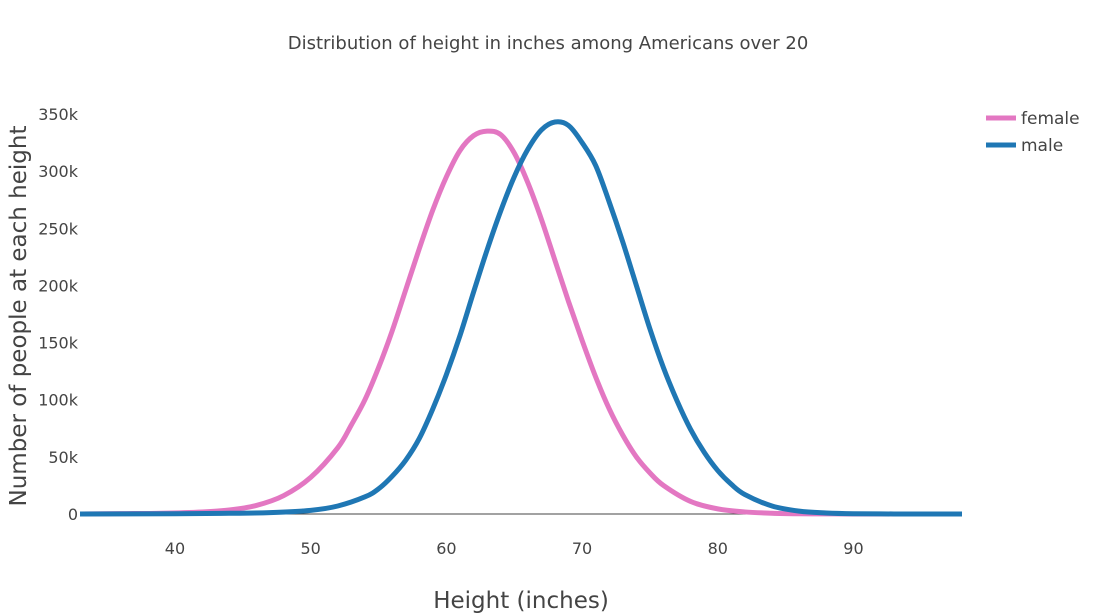 The width and height of the screenshot is (1096, 615). I want to click on x-tick-label: 90, so click(853, 548).